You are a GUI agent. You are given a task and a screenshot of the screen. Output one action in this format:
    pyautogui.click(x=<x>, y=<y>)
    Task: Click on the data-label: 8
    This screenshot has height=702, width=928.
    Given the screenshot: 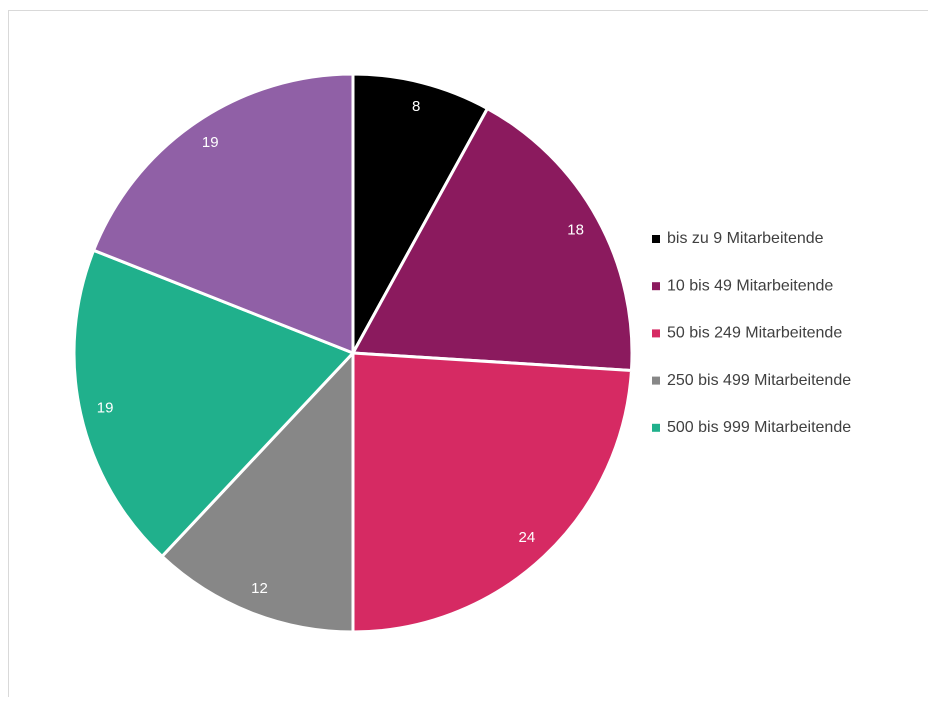 What is the action you would take?
    pyautogui.click(x=416, y=106)
    